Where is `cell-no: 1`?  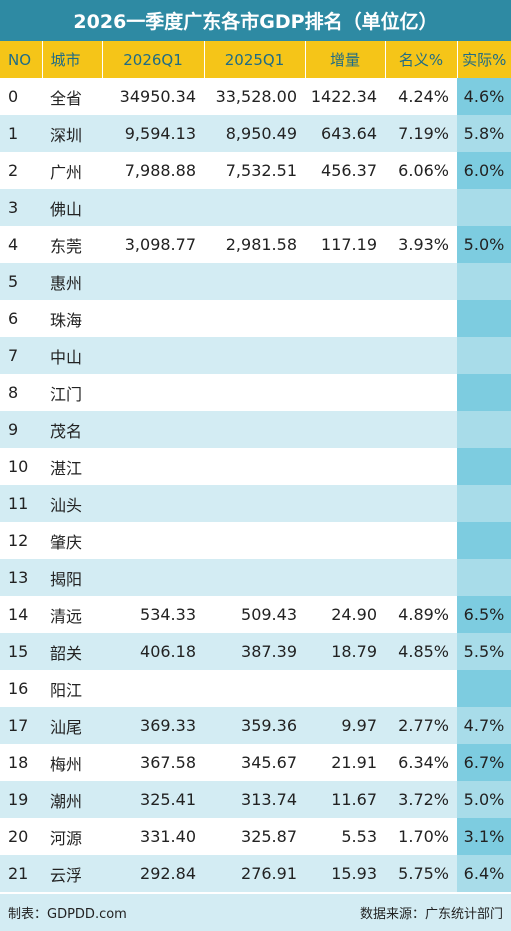
cell-no: 1 is located at coordinates (21, 133).